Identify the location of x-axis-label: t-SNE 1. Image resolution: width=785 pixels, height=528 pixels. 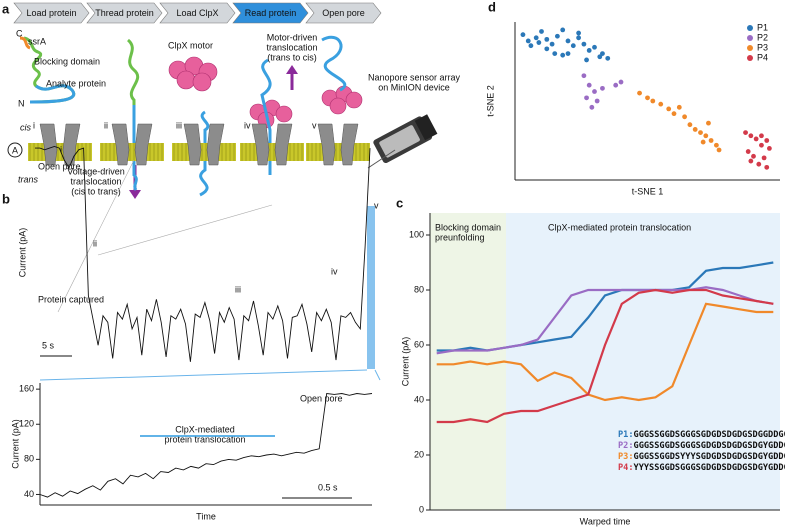
(648, 191).